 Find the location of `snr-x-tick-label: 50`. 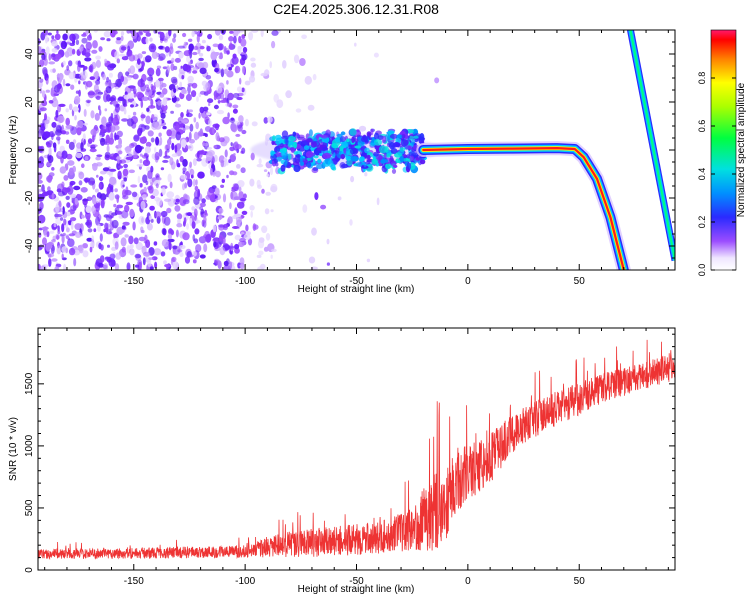

snr-x-tick-label: 50 is located at coordinates (580, 581).